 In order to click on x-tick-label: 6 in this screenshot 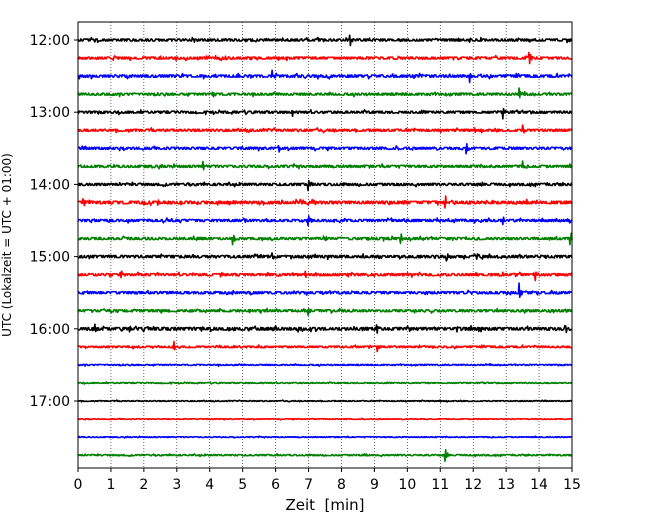, I will do `click(275, 485)`.